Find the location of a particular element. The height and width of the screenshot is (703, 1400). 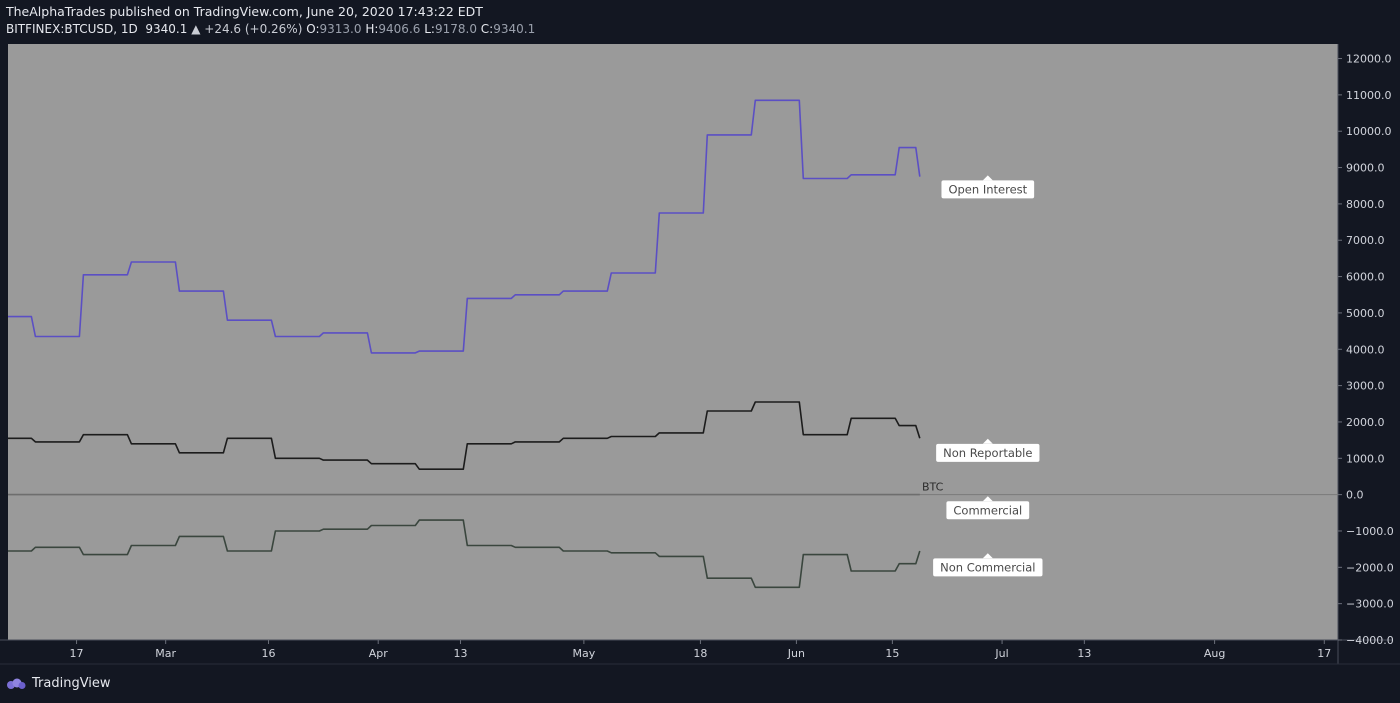

series-label-text: Commercial is located at coordinates (987, 510).